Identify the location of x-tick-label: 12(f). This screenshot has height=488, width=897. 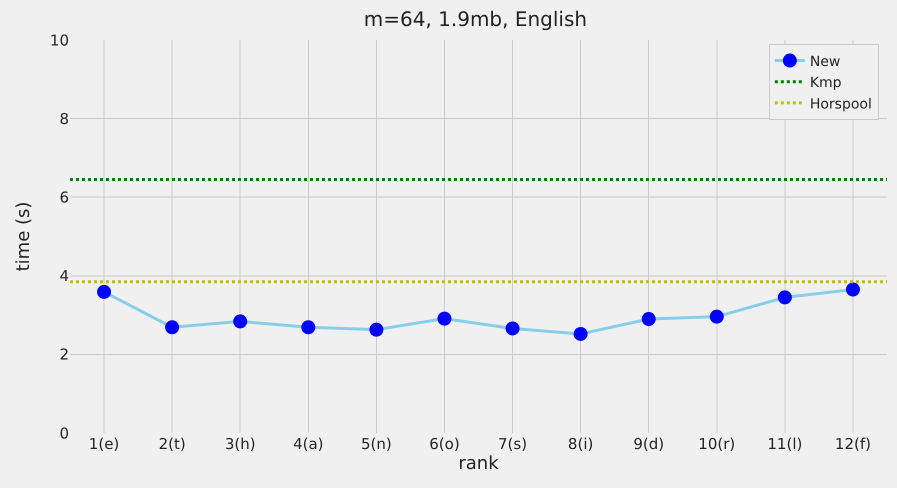
(852, 444).